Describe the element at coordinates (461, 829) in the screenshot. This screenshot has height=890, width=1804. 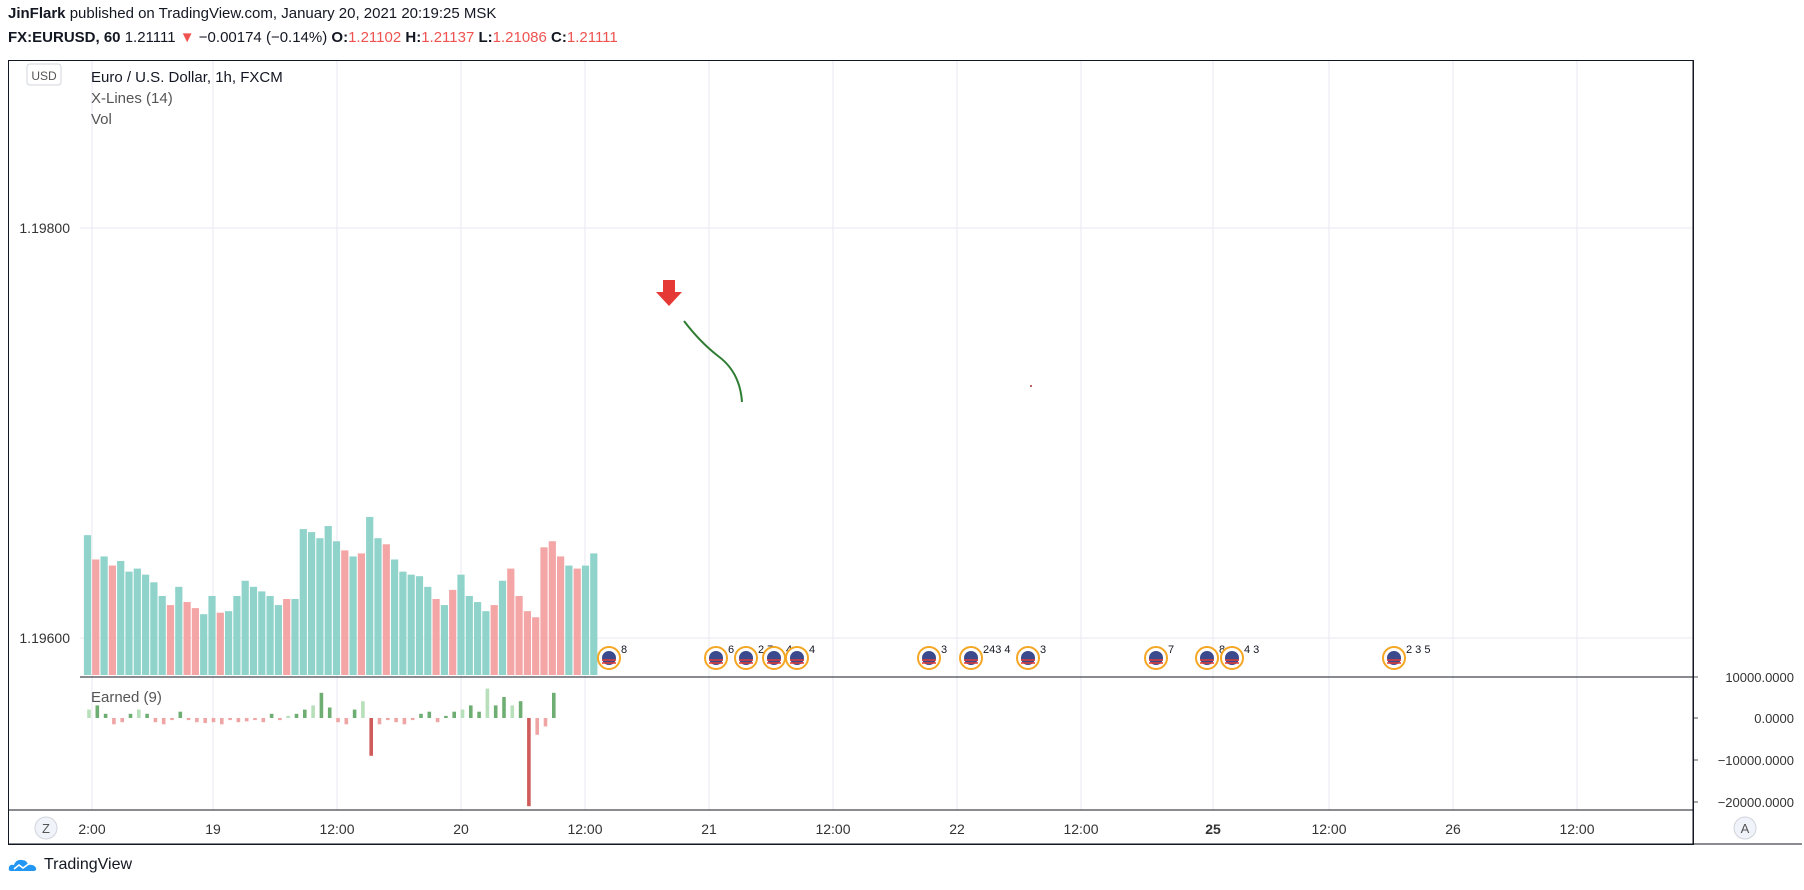
I see `time-tick: 20` at that location.